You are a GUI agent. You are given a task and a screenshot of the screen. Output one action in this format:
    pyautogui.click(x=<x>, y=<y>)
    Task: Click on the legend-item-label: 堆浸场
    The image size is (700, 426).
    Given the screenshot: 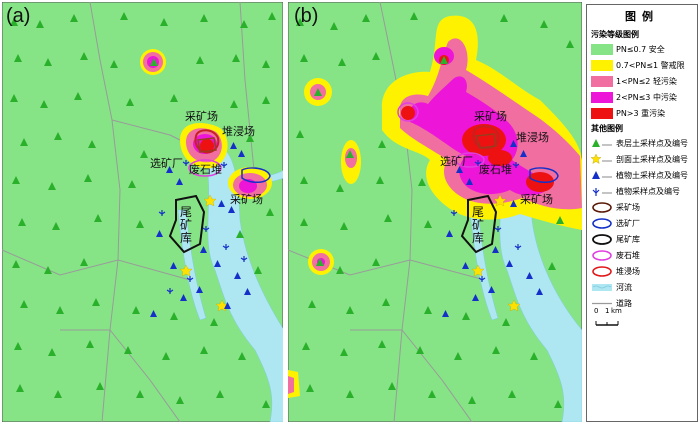 What is the action you would take?
    pyautogui.click(x=628, y=271)
    